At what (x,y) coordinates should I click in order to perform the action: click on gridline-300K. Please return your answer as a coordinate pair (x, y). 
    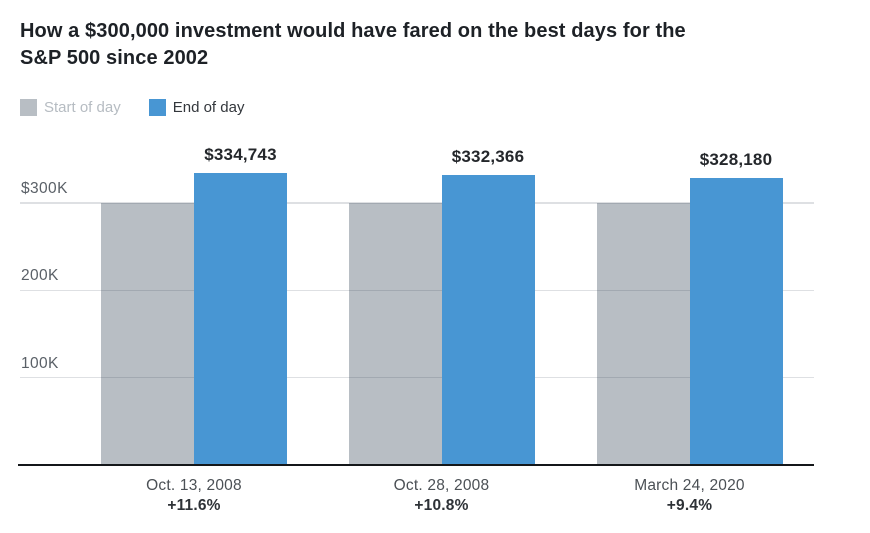
    Looking at the image, I should click on (417, 203).